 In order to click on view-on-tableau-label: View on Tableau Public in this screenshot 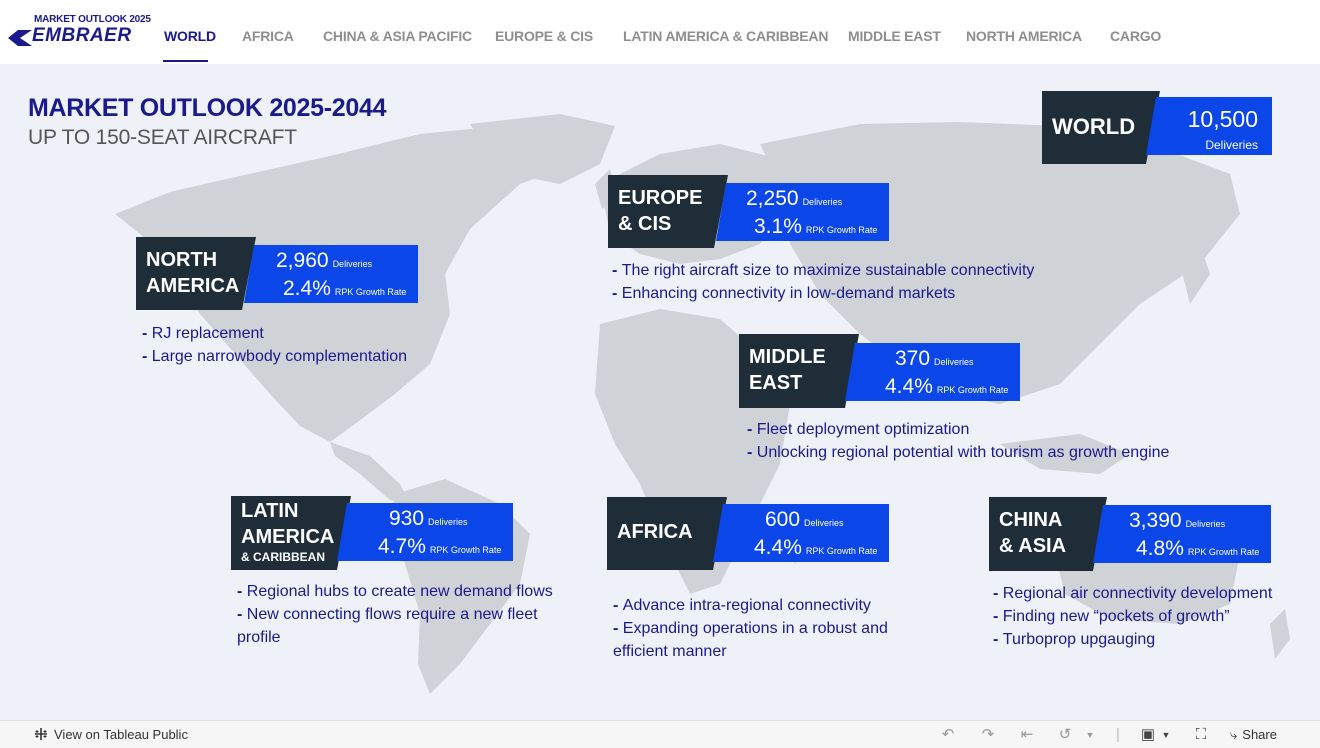, I will do `click(121, 734)`.